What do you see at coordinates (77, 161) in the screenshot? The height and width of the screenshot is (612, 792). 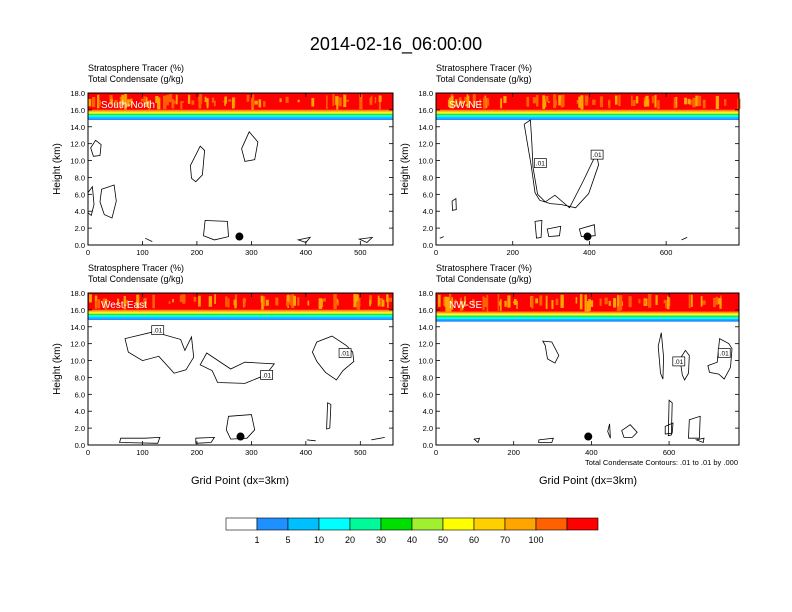 I see `y-tick-label: 10.0` at bounding box center [77, 161].